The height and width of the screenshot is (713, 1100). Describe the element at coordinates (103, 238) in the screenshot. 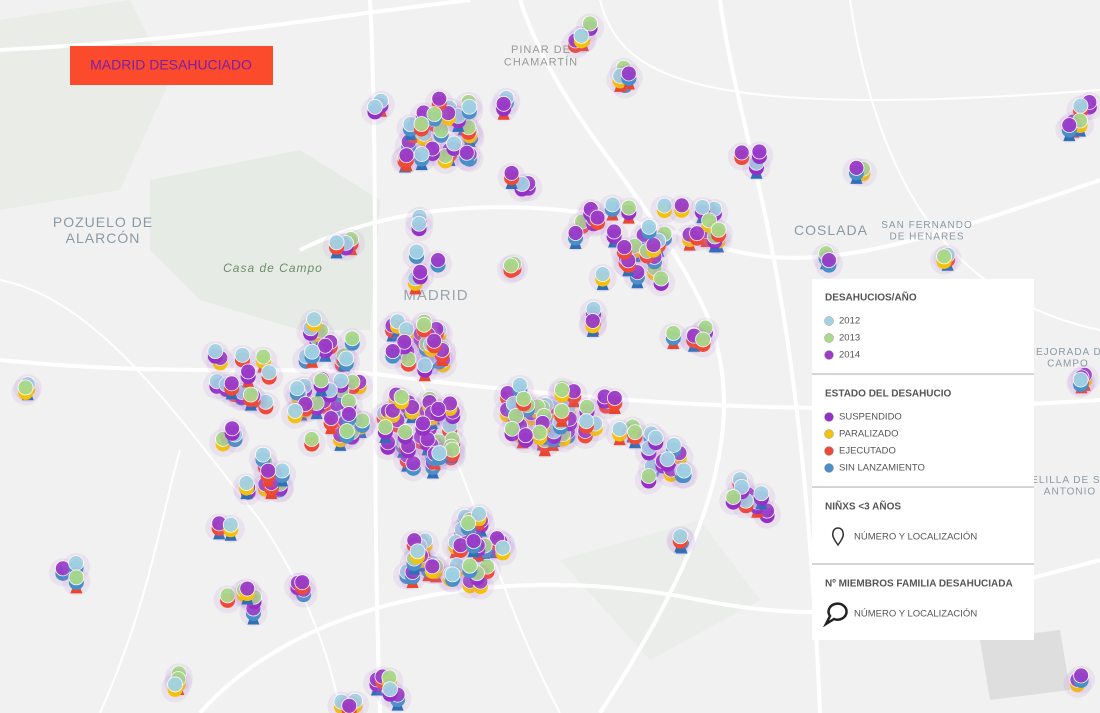

I see `place-label-line: ALARCÓN` at that location.